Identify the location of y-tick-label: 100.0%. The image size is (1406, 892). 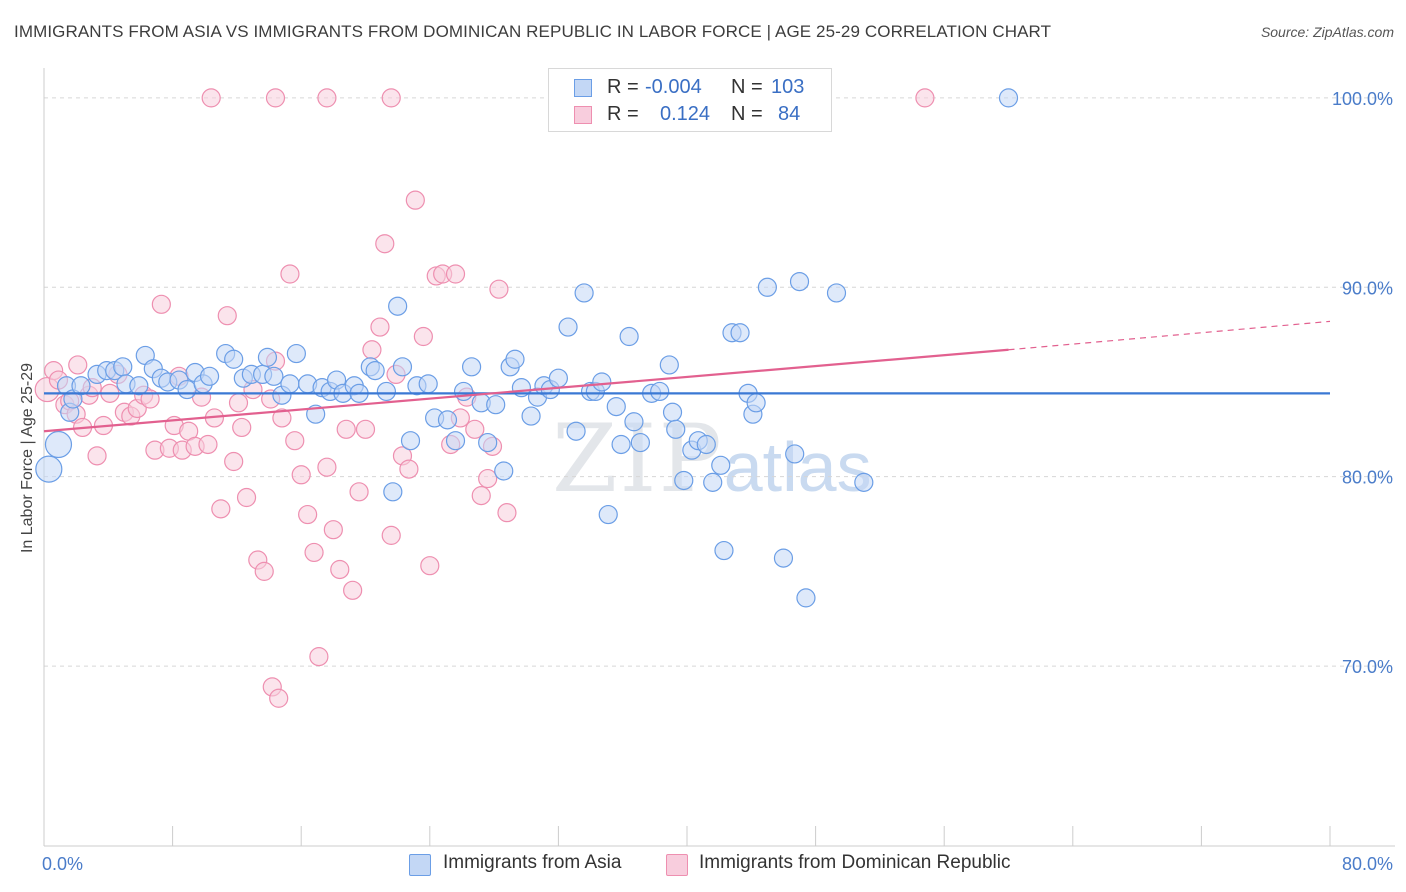
(1362, 99).